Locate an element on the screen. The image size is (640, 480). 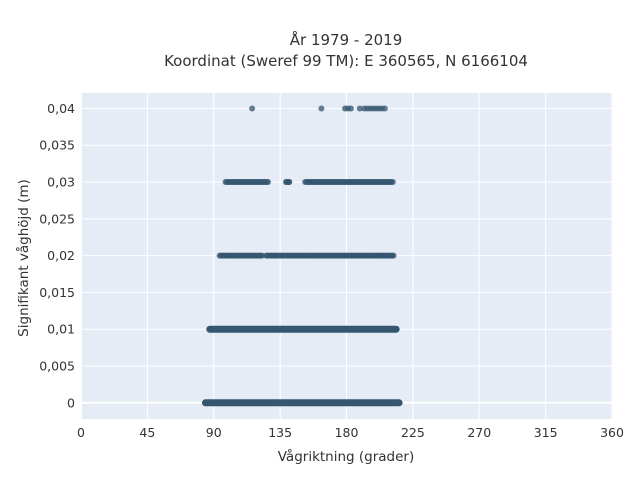
x-tick-label: 90 is located at coordinates (214, 432).